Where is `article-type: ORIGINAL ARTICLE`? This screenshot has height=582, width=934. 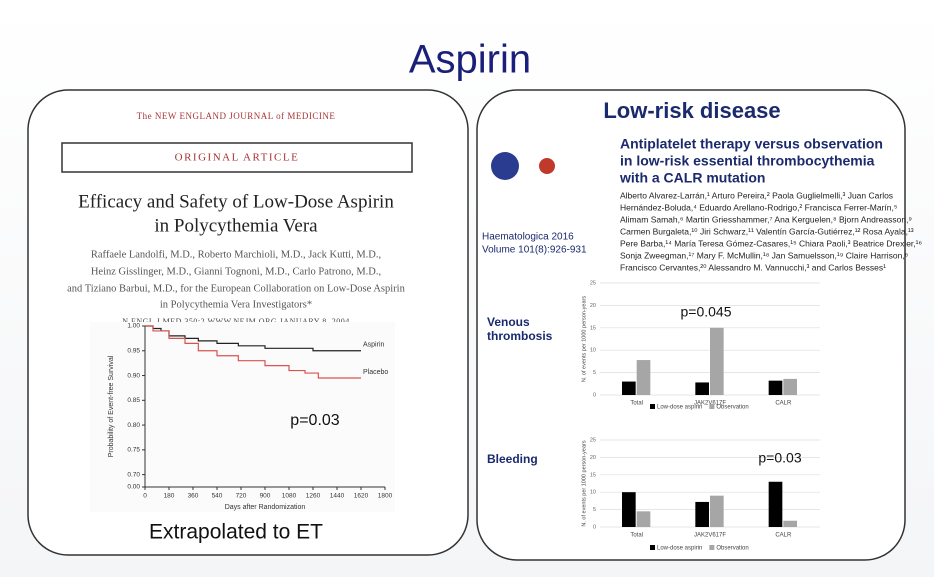
article-type: ORIGINAL ARTICLE is located at coordinates (237, 158).